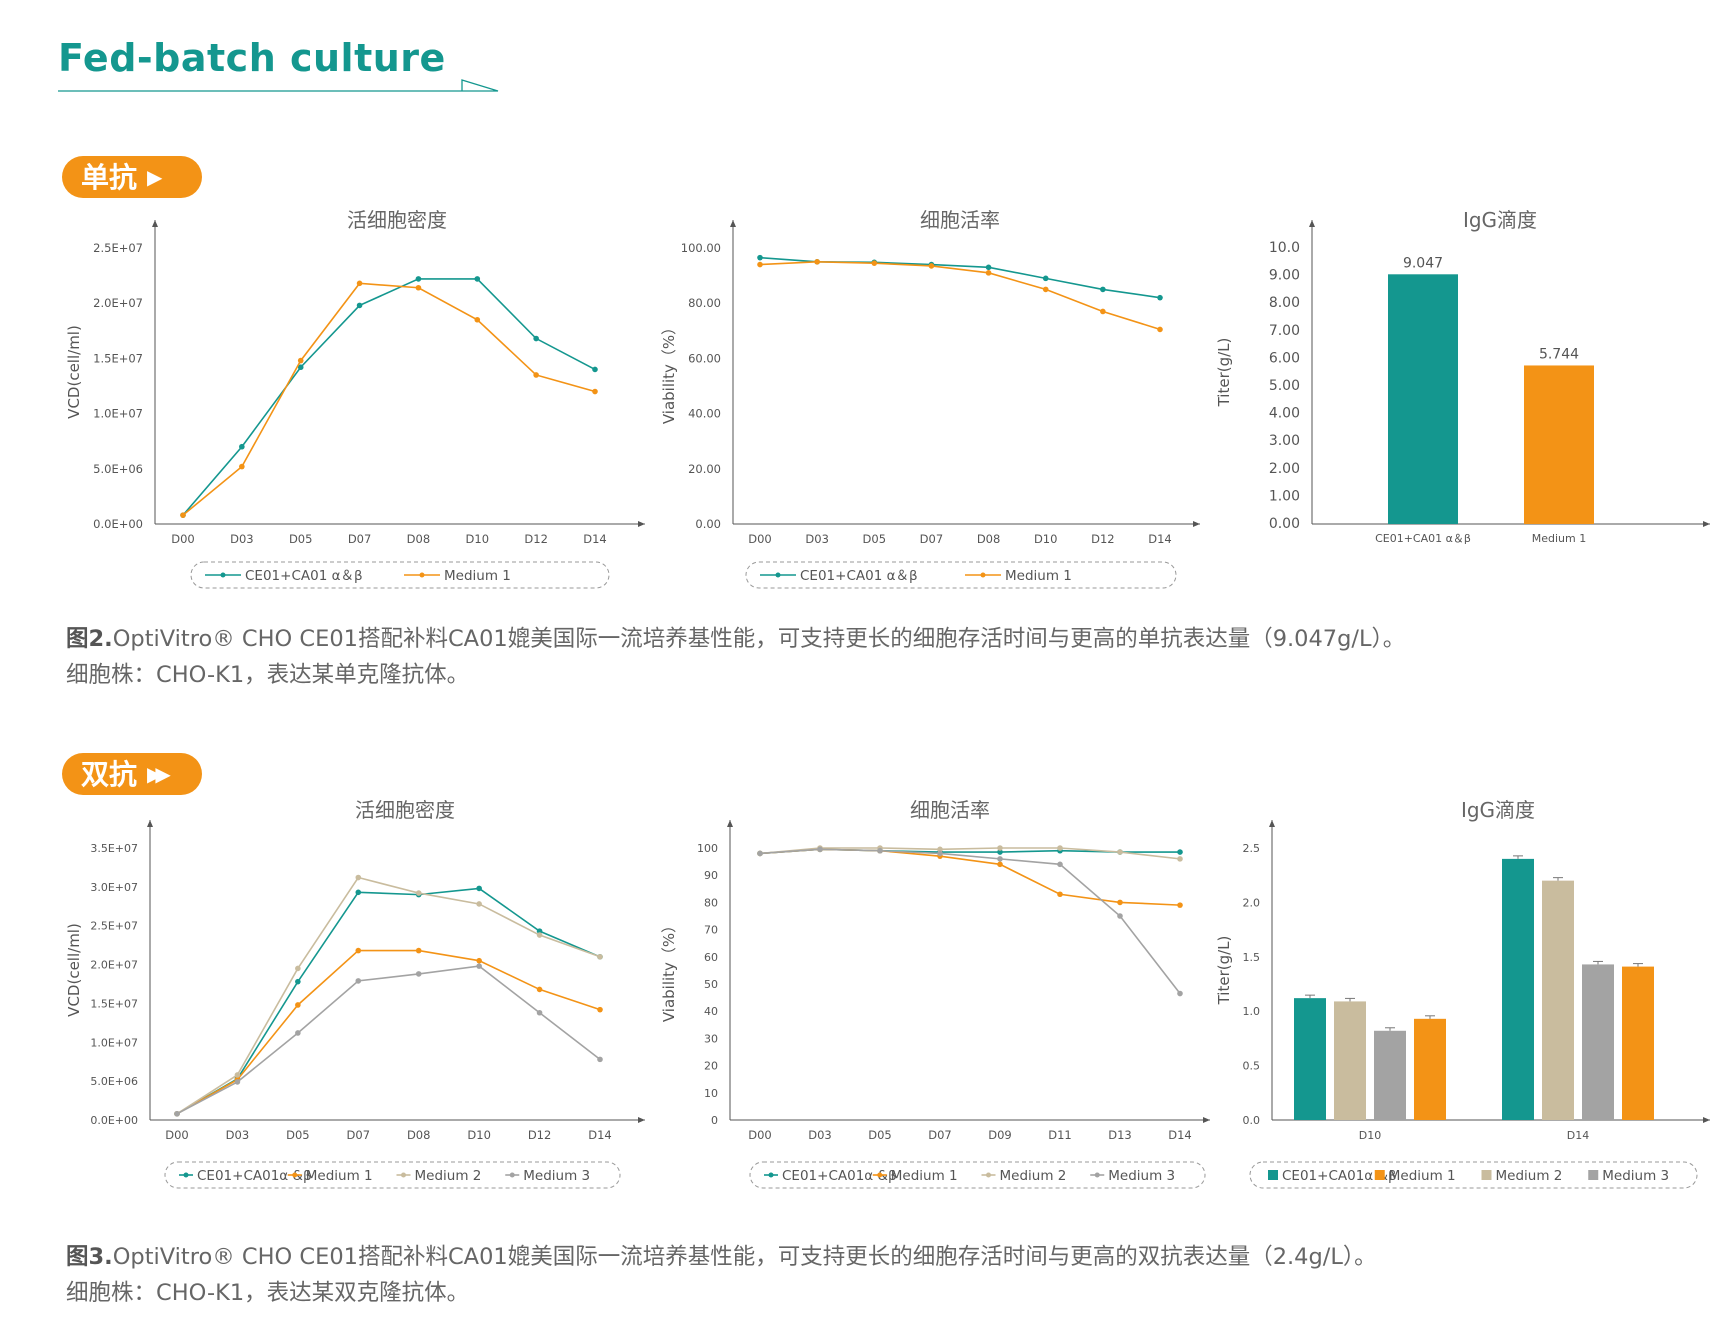 The height and width of the screenshot is (1317, 1728). Describe the element at coordinates (1284, 276) in the screenshot. I see `y-tick-label: 9.00` at that location.